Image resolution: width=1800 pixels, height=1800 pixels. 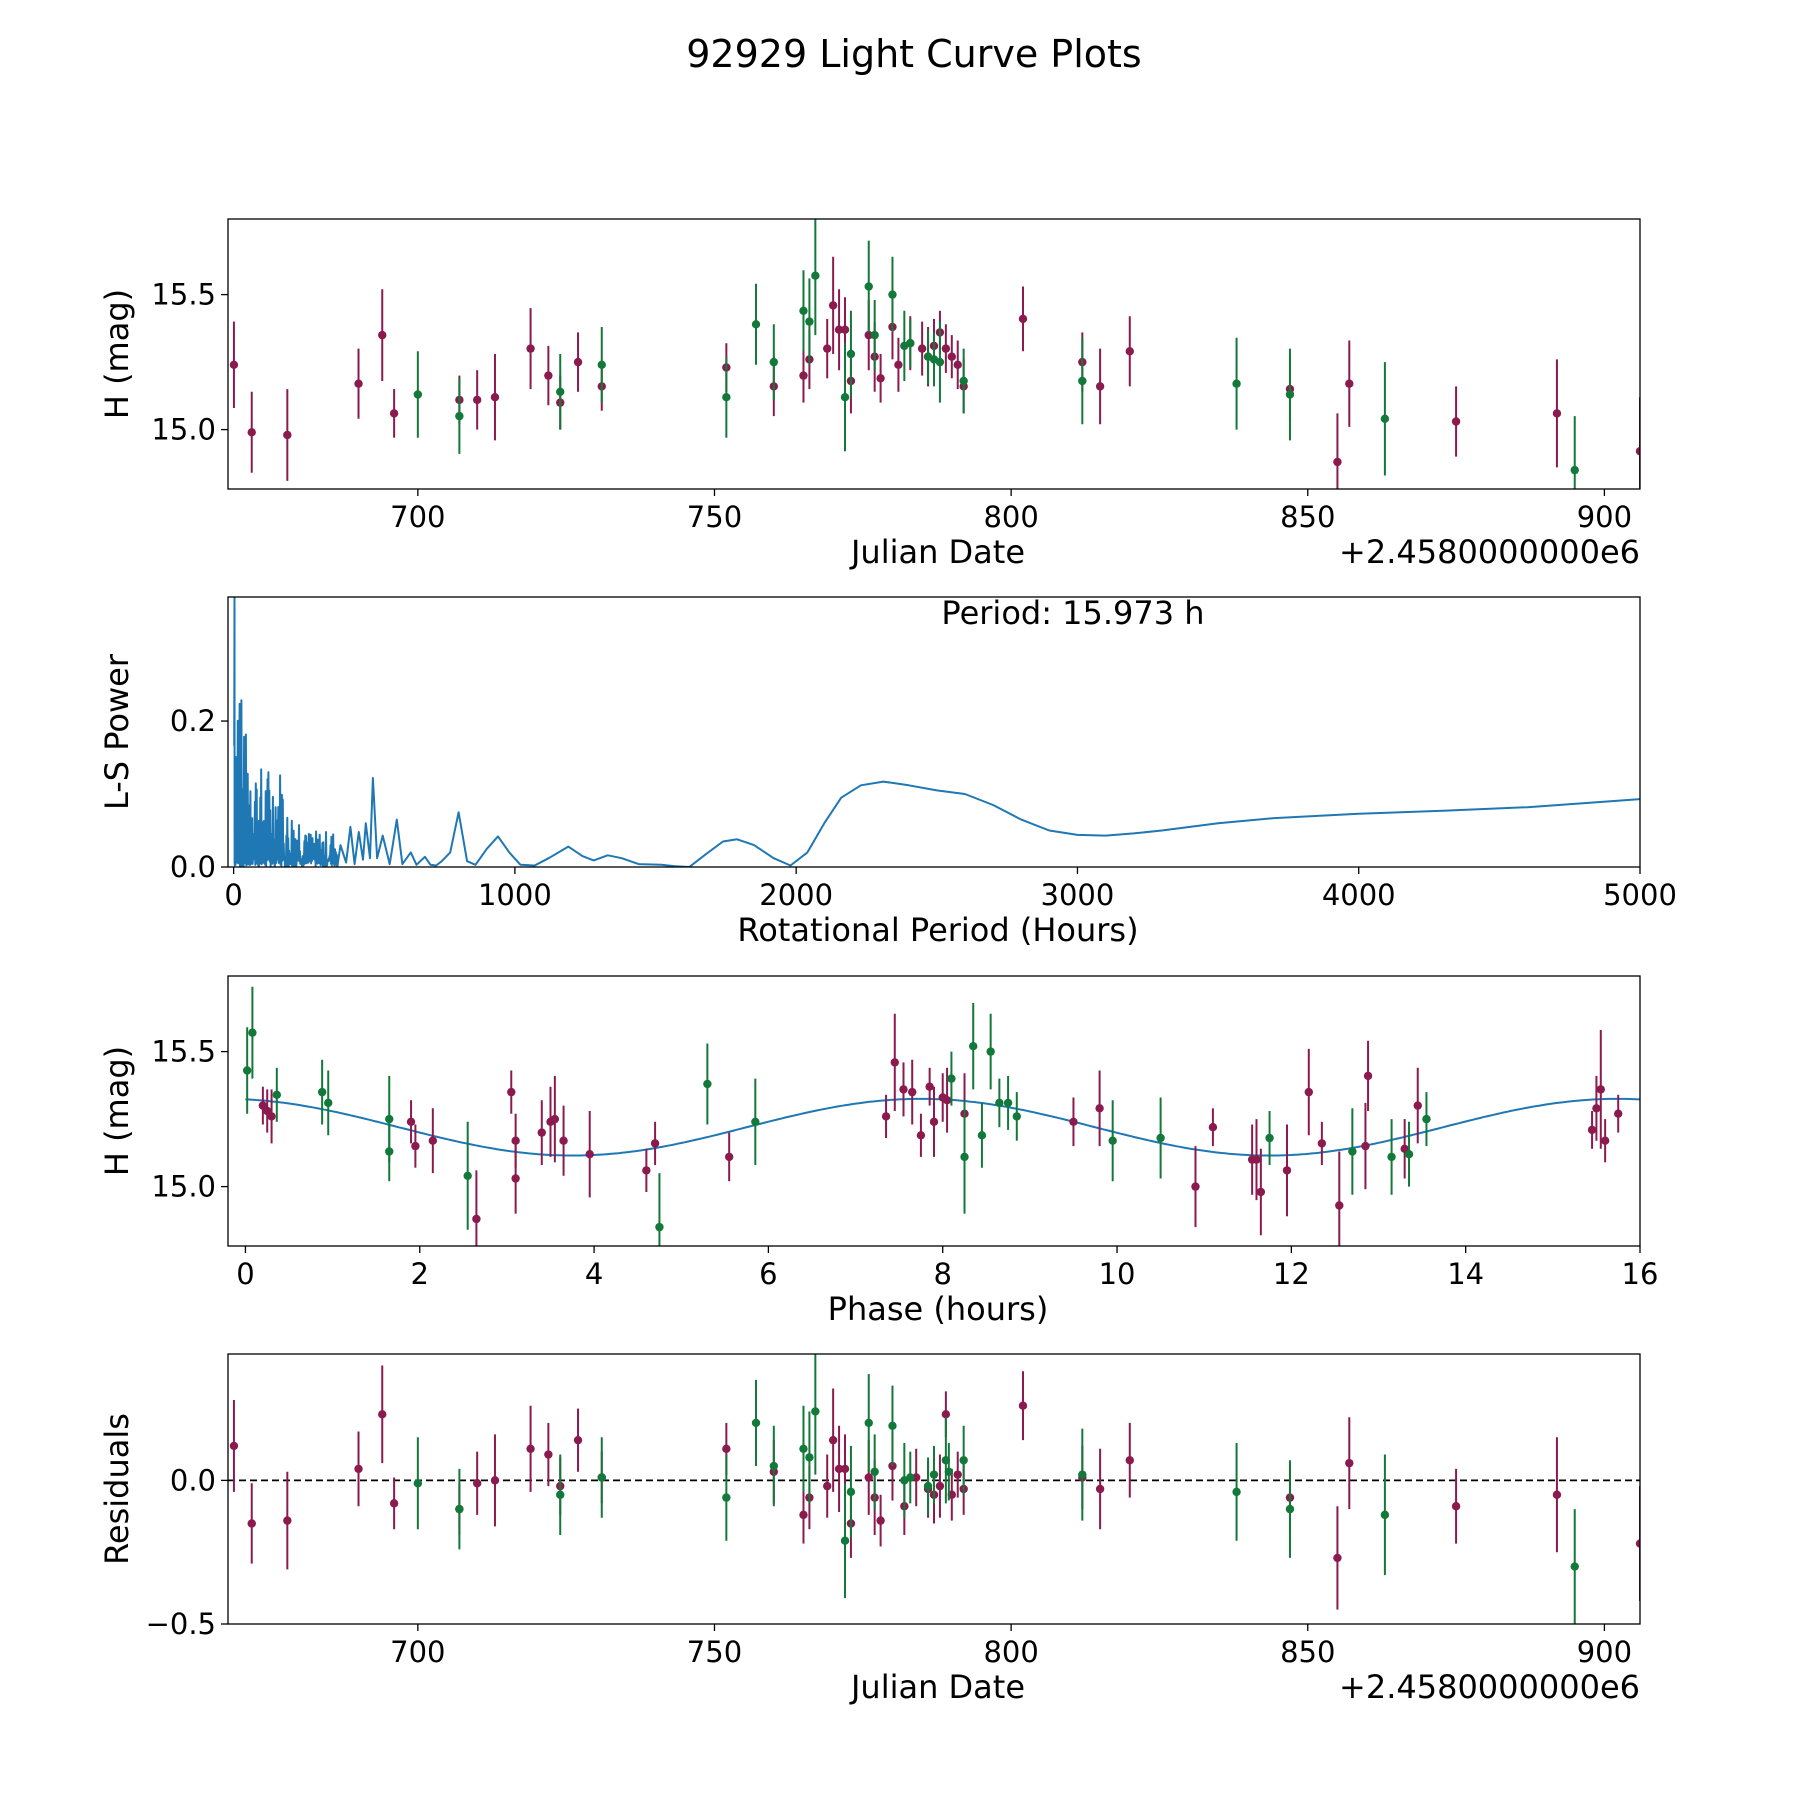 I want to click on x-tick-label: 12, so click(x=1291, y=1274).